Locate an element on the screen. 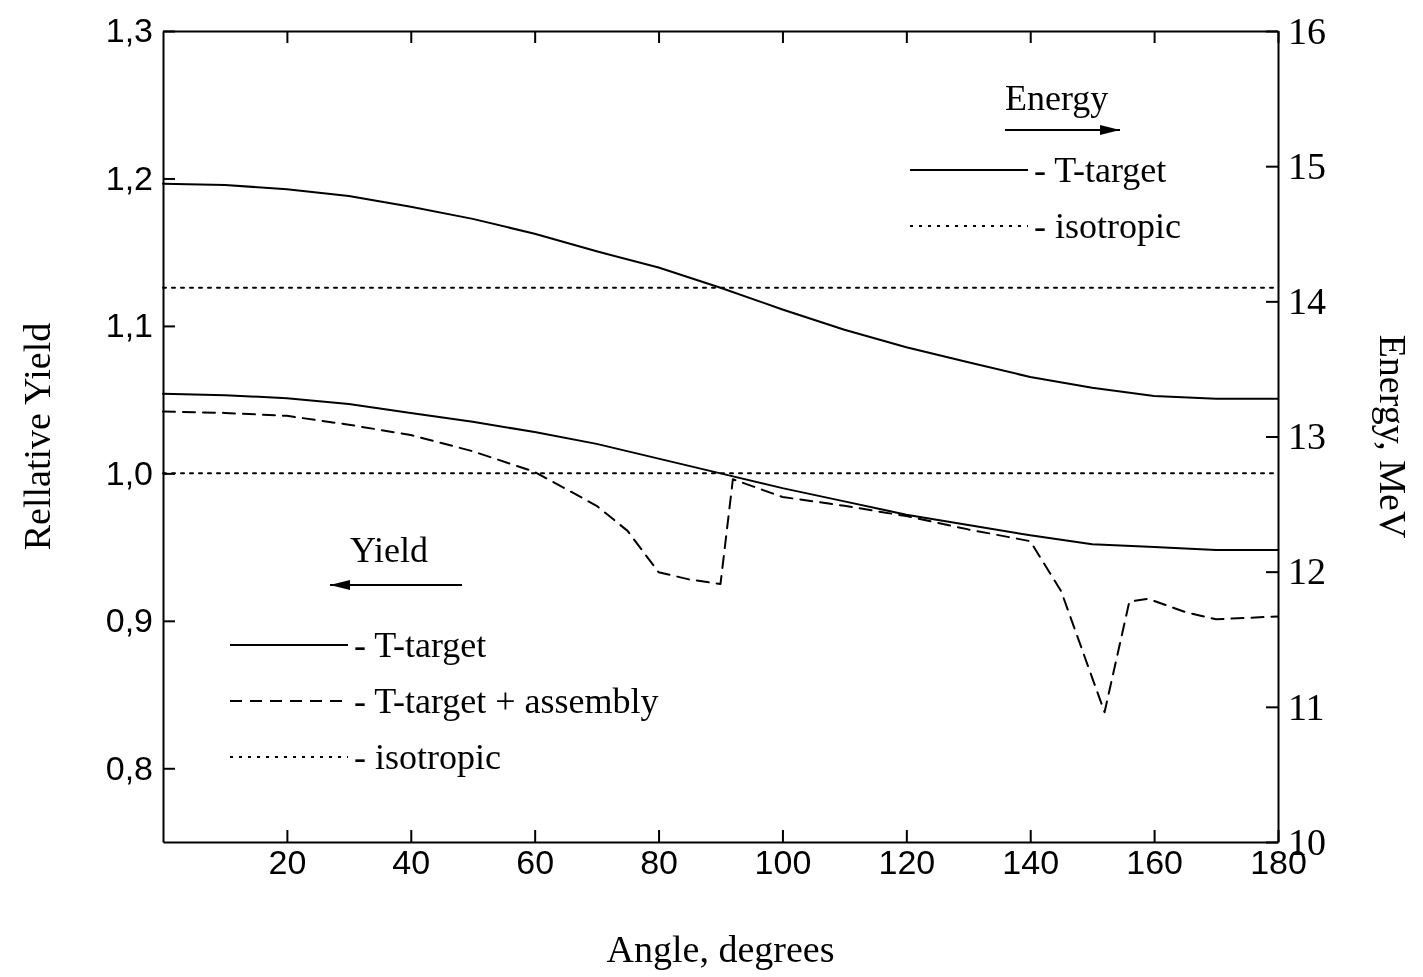 Image resolution: width=1423 pixels, height=977 pixels. y2-tick-label: 15 is located at coordinates (1307, 165).